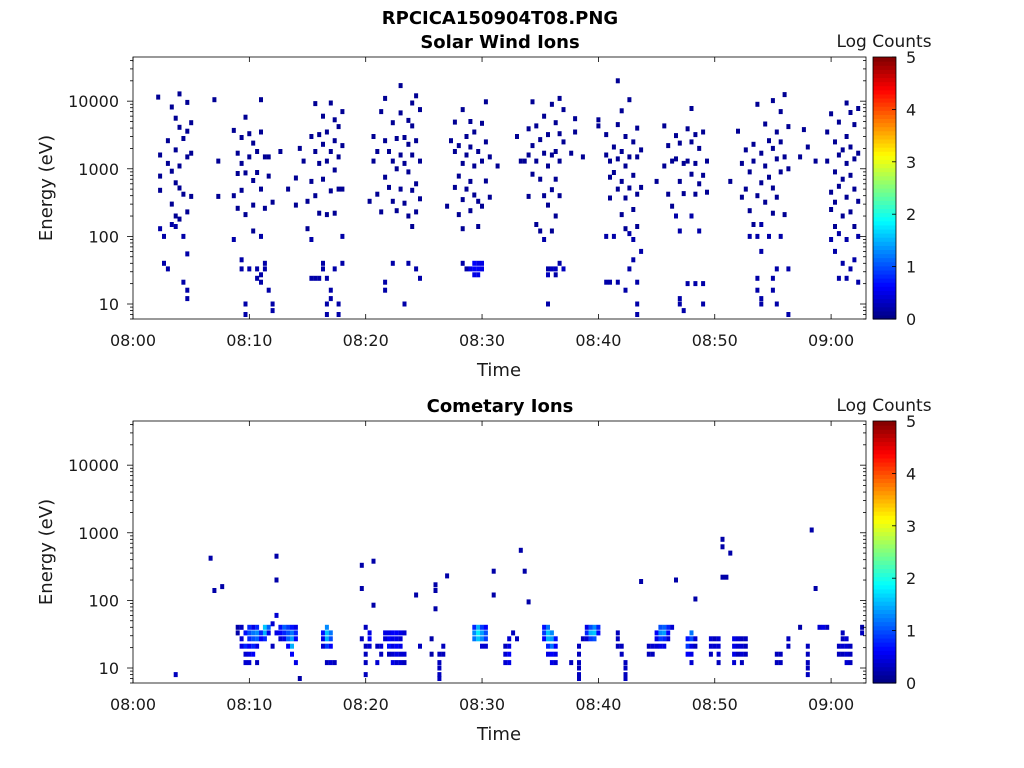 This screenshot has width=1024, height=768. I want to click on x-axis-label-solar-wind: Time, so click(498, 370).